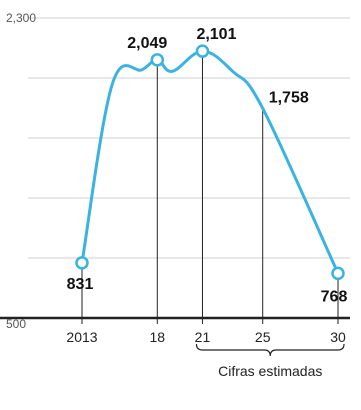 The image size is (361, 410). I want to click on data-label: 831, so click(80, 284).